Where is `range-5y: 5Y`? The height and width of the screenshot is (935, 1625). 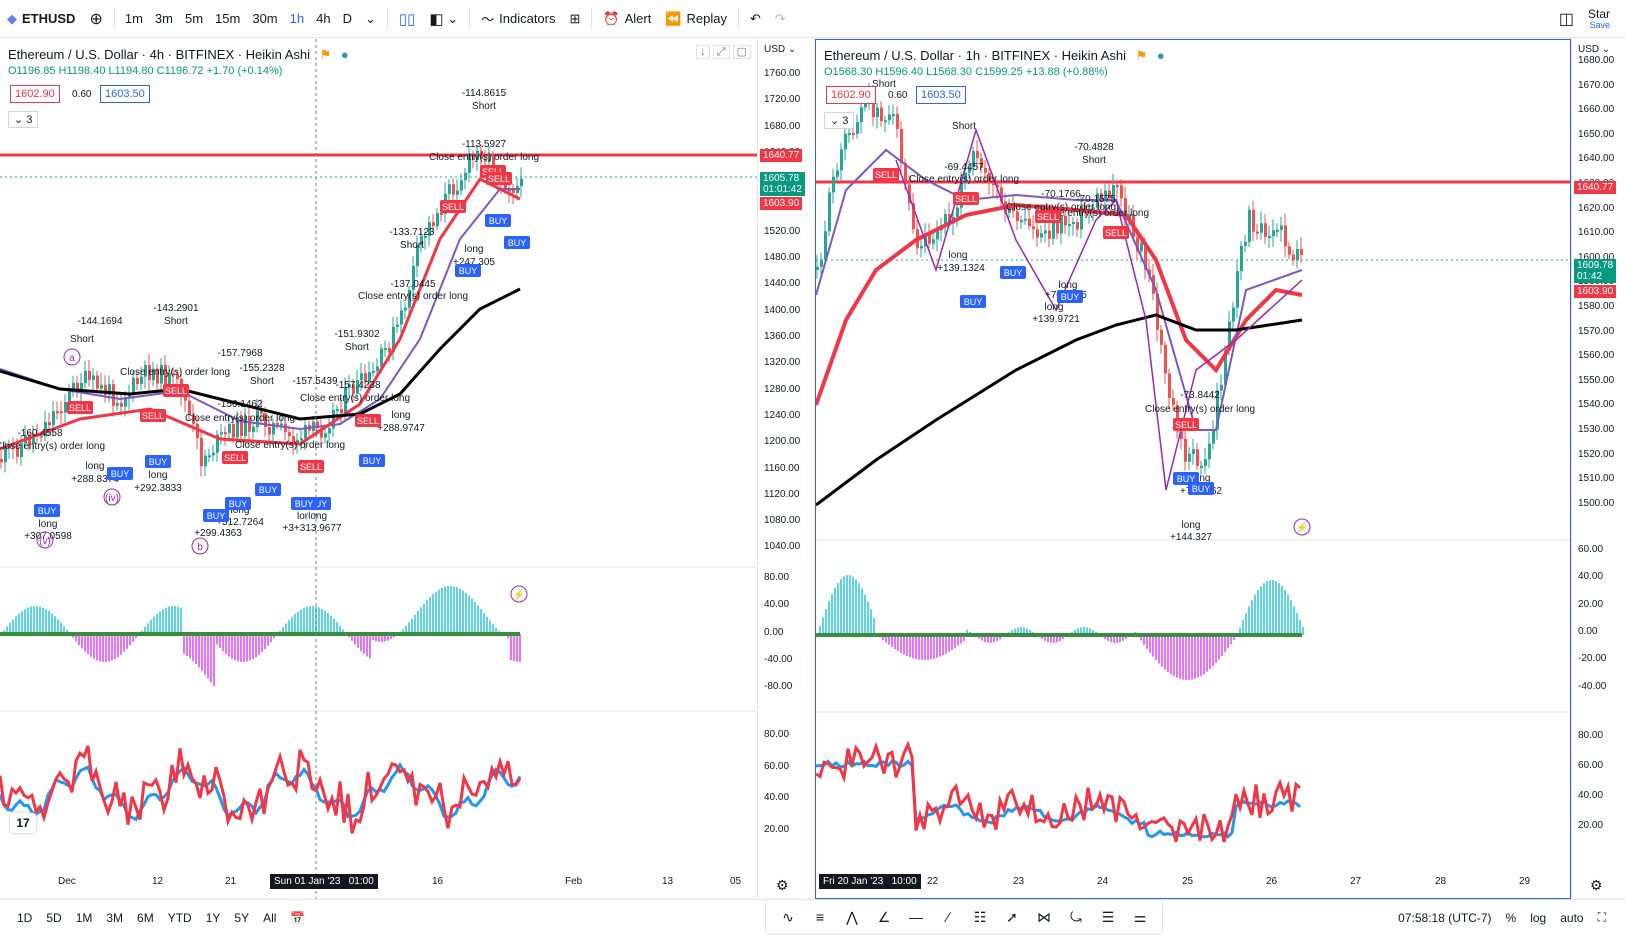 range-5y: 5Y is located at coordinates (242, 917).